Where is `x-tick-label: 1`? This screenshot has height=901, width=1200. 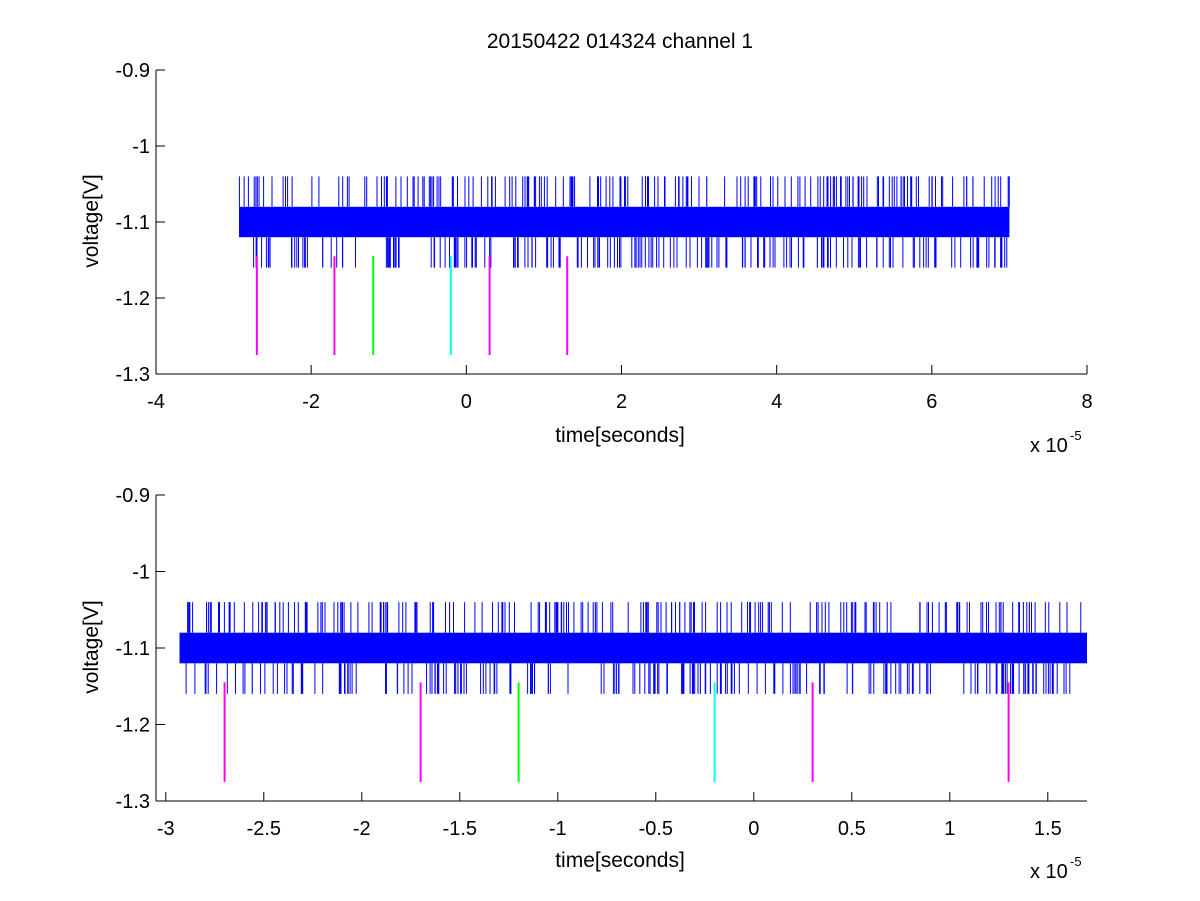 x-tick-label: 1 is located at coordinates (949, 829).